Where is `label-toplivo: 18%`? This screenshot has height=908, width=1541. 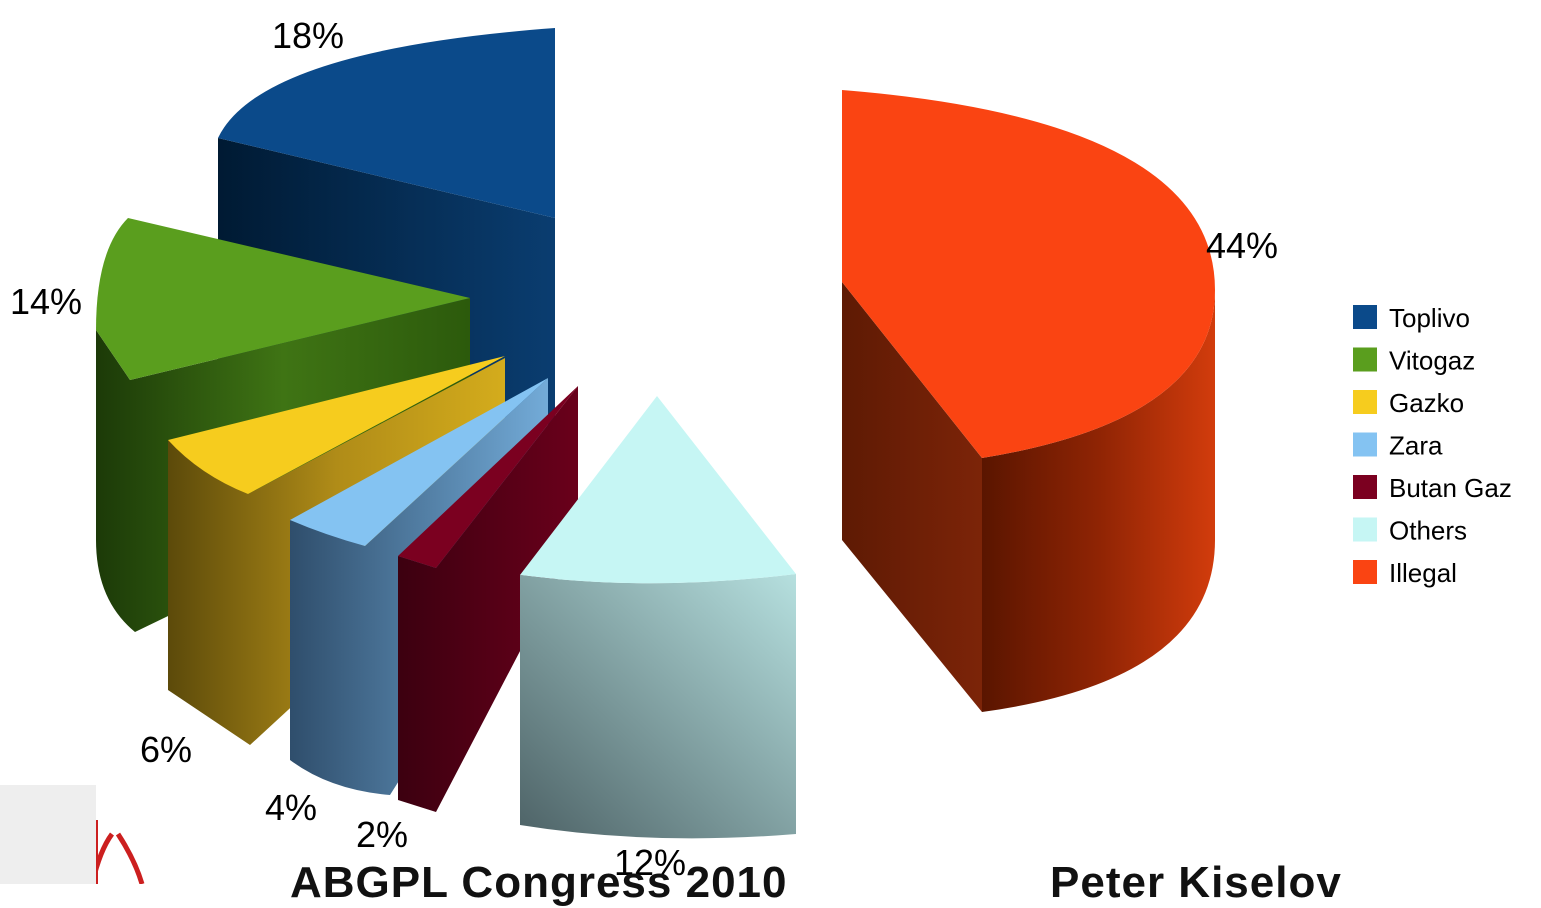 label-toplivo: 18% is located at coordinates (308, 35).